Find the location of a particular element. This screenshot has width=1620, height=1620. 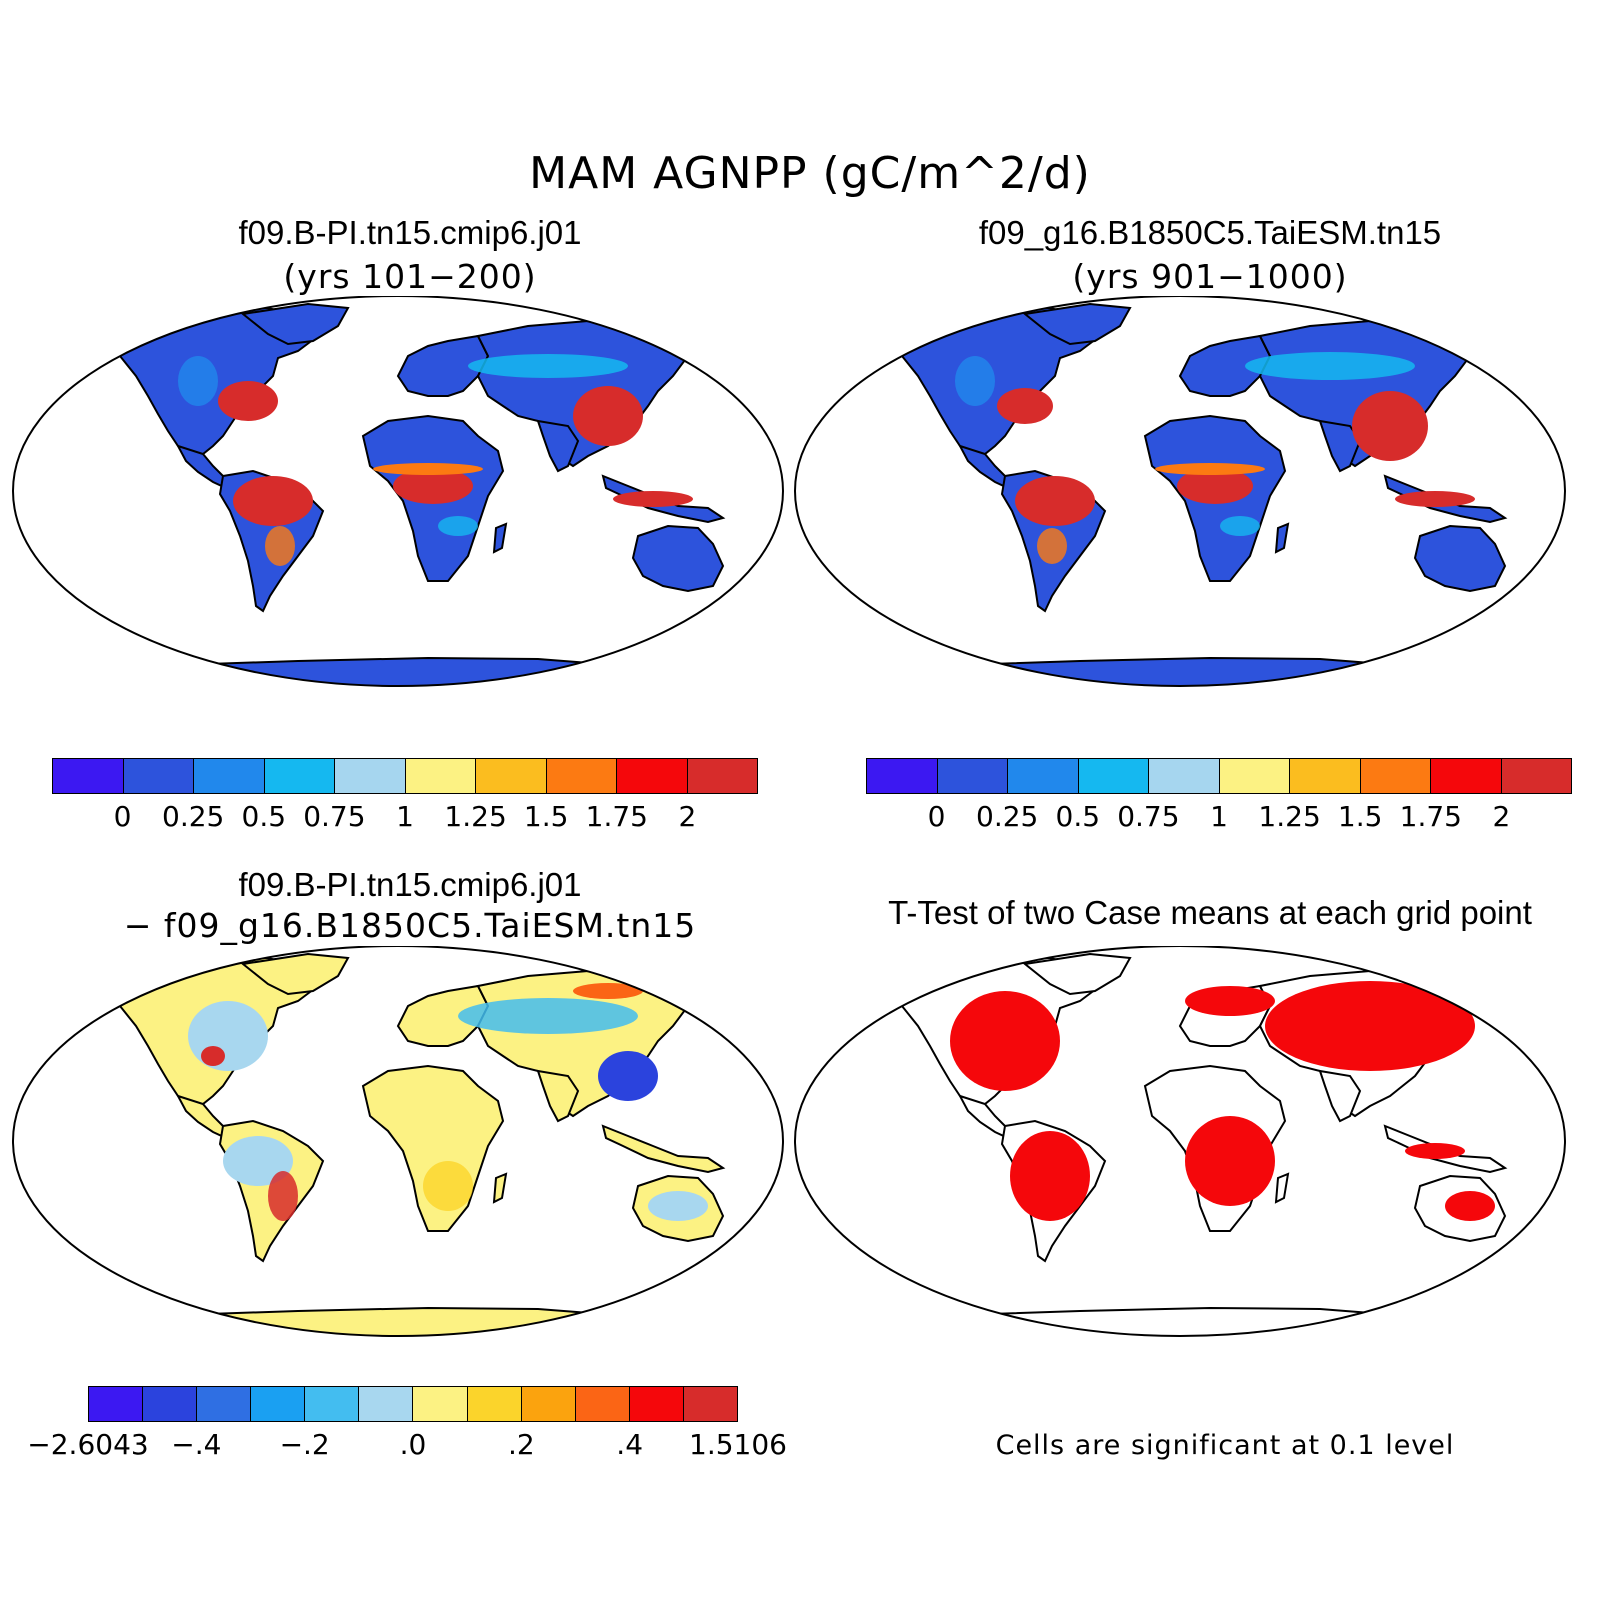

panel4-map is located at coordinates (1180, 1141).